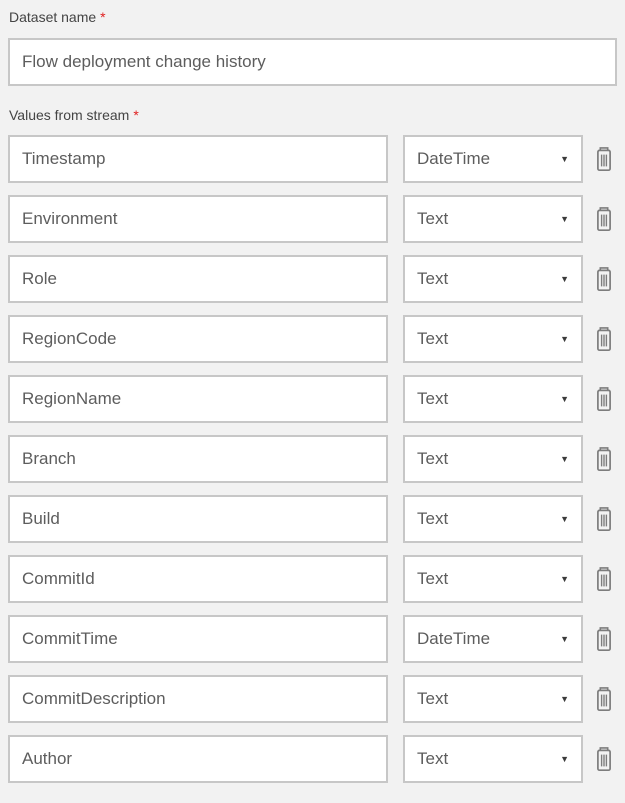 The image size is (625, 803). I want to click on dataset-name-label-text: Dataset name, so click(53, 17).